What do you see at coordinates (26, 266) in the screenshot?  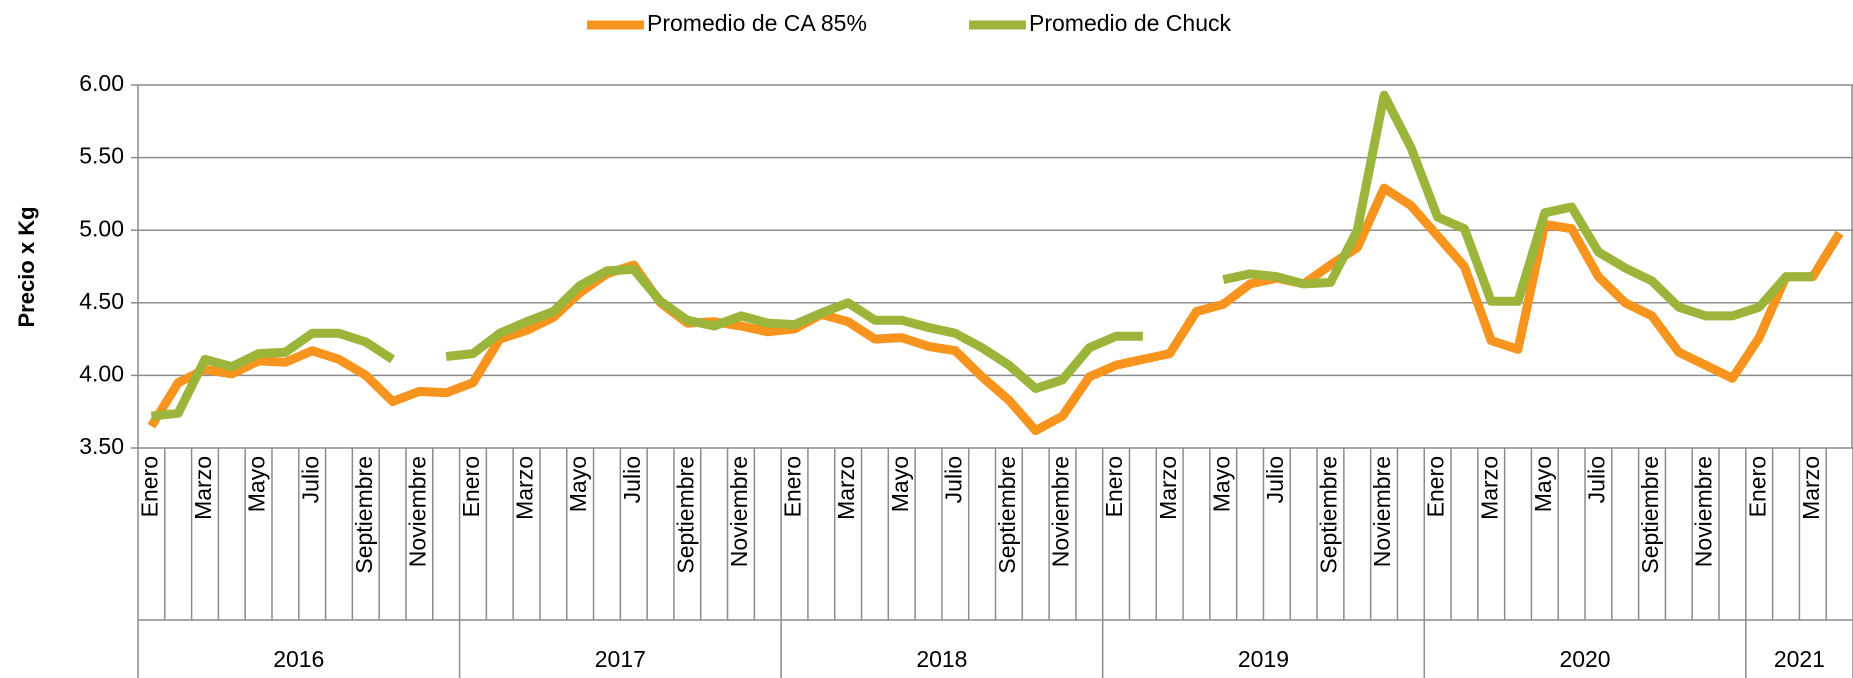 I see `y-axis-label: Precio x Kg` at bounding box center [26, 266].